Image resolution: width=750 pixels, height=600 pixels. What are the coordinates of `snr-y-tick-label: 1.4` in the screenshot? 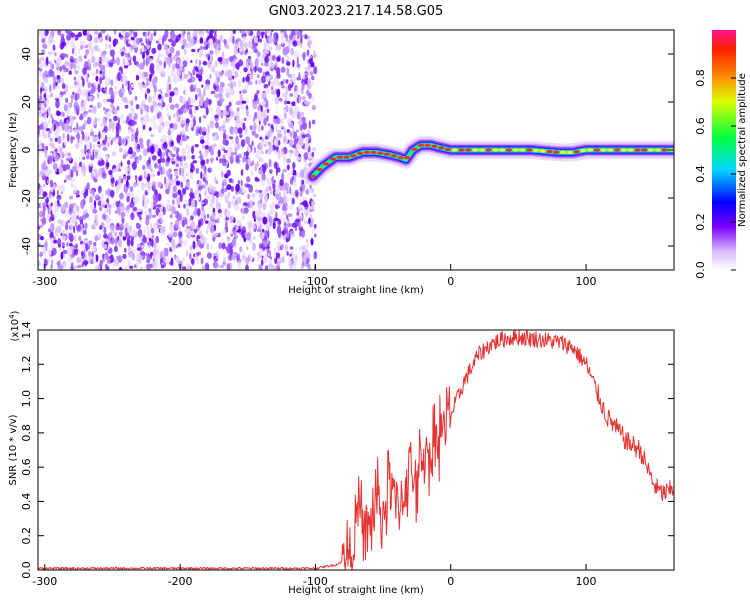 It's located at (26, 330).